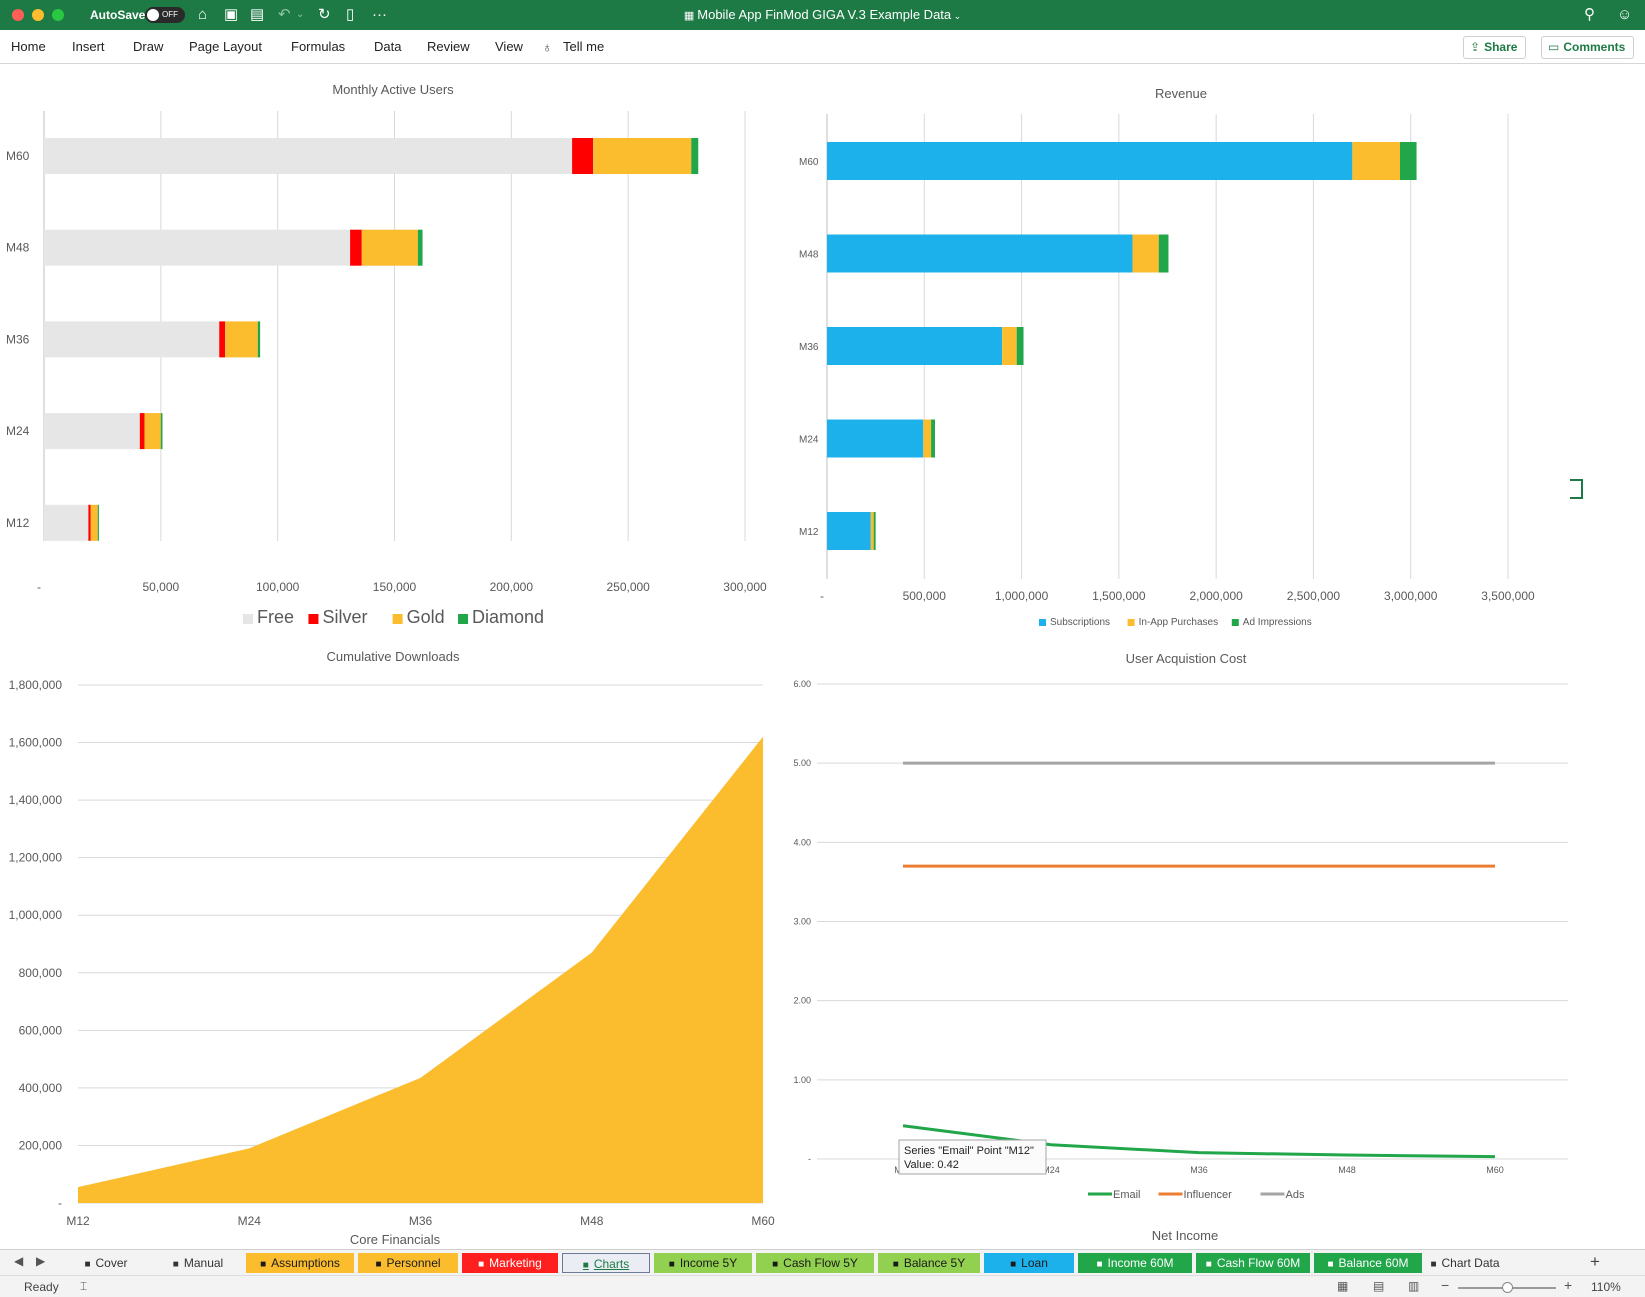 This screenshot has height=1297, width=1645. I want to click on home-icon: ⌂, so click(203, 14).